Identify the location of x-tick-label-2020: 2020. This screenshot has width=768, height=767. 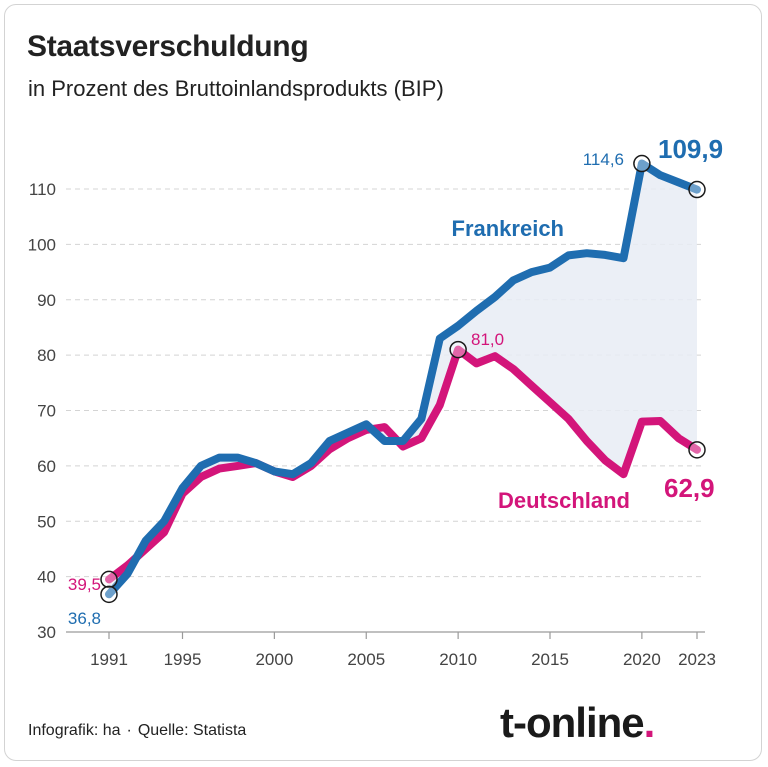
(642, 659).